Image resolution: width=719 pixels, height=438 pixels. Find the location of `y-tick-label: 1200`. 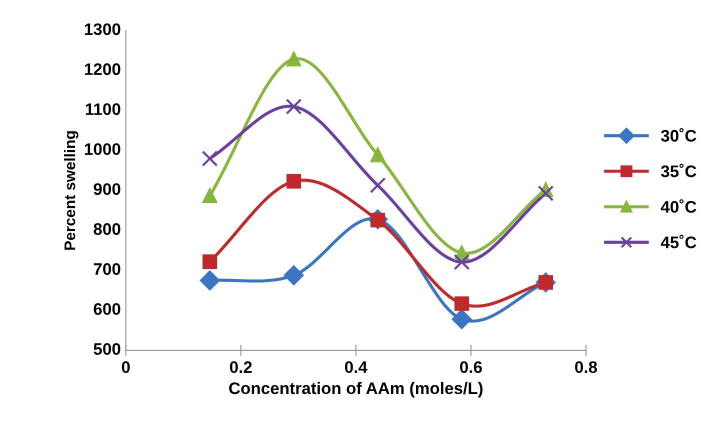

y-tick-label: 1200 is located at coordinates (102, 69).